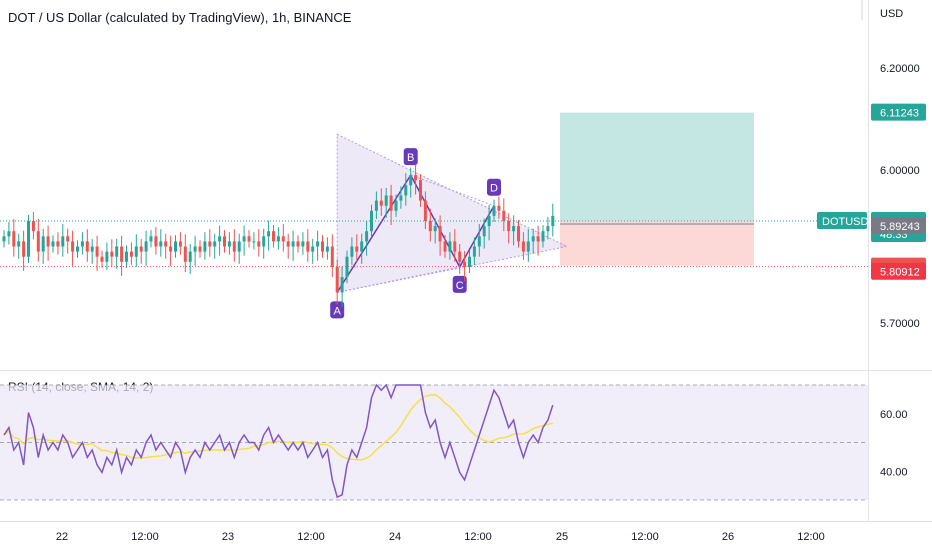 The image size is (932, 550). What do you see at coordinates (395, 537) in the screenshot?
I see `time-axis-tick: 24` at bounding box center [395, 537].